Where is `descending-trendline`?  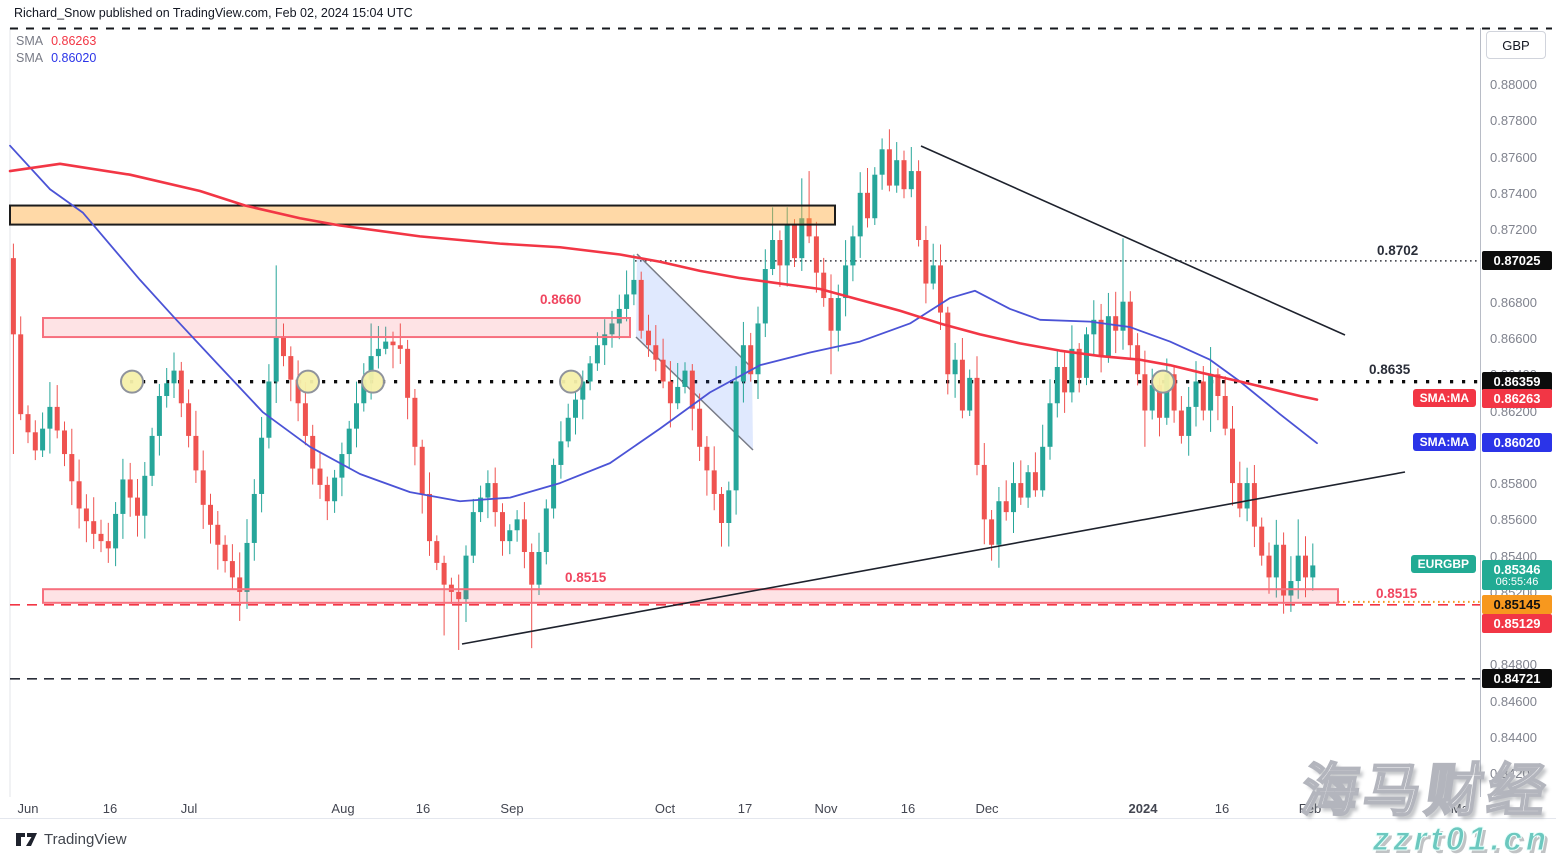
descending-trendline is located at coordinates (1133, 240).